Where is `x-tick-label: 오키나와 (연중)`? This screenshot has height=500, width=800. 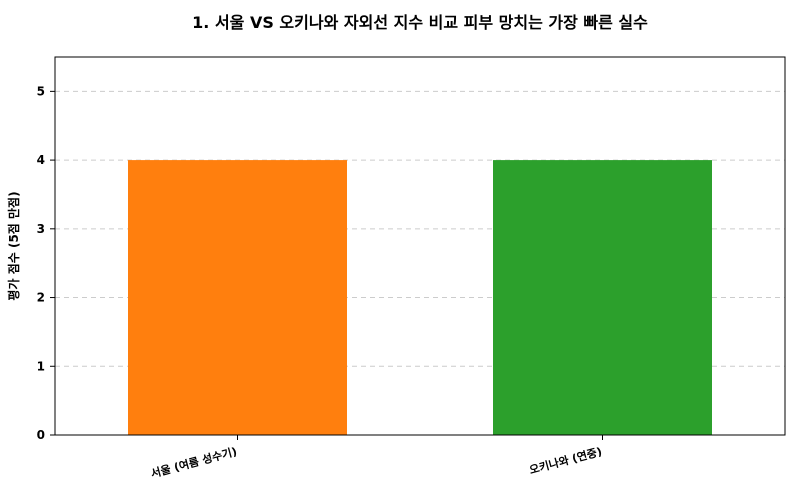
x-tick-label: 오키나와 (연중) is located at coordinates (566, 460).